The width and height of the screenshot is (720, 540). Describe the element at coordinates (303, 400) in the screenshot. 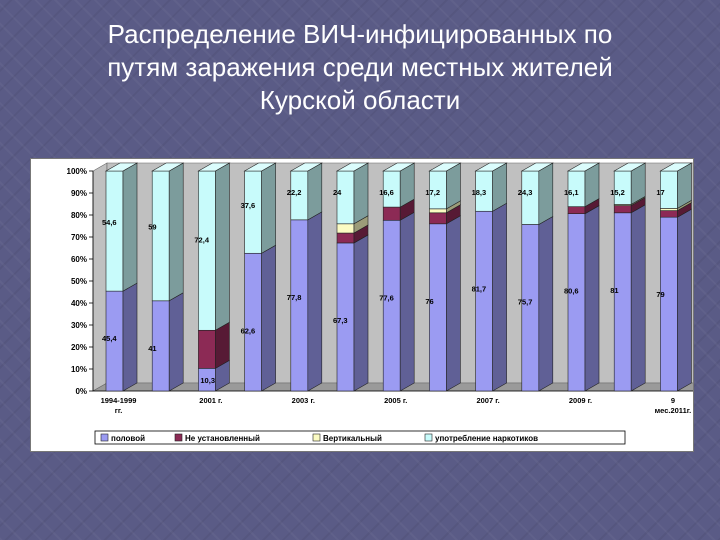

I see `x-tick-label: 2003 г.` at that location.